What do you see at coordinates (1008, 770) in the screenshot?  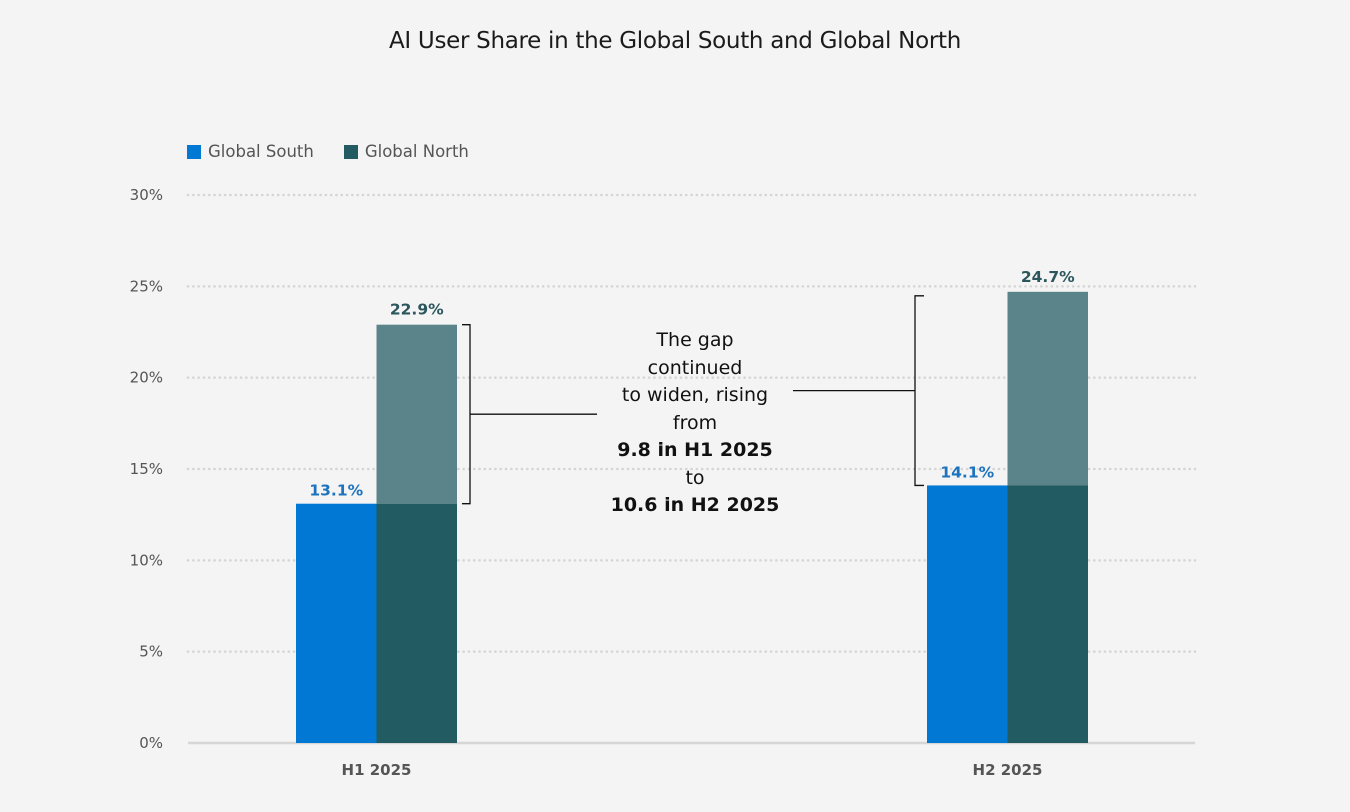 I see `x-category-label: H2 2025` at bounding box center [1008, 770].